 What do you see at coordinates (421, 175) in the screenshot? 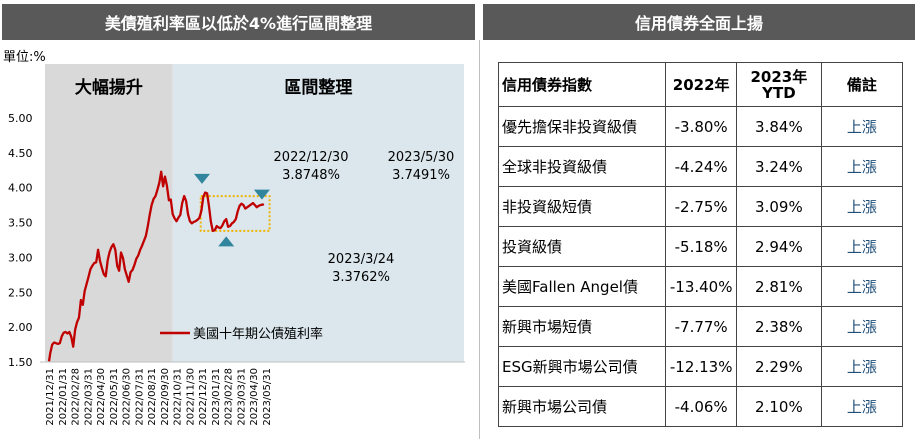
I see `annotation-value: 3.7491%` at bounding box center [421, 175].